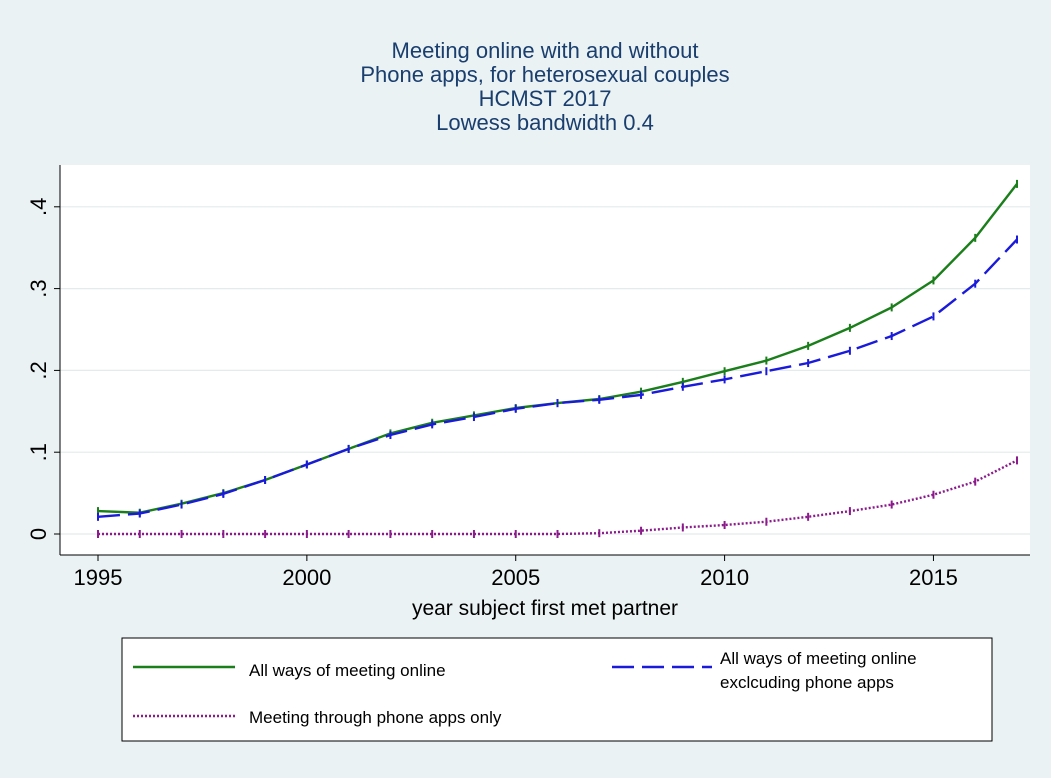 This screenshot has height=778, width=1051. Describe the element at coordinates (724, 577) in the screenshot. I see `x-tick-label-3: 2010` at that location.